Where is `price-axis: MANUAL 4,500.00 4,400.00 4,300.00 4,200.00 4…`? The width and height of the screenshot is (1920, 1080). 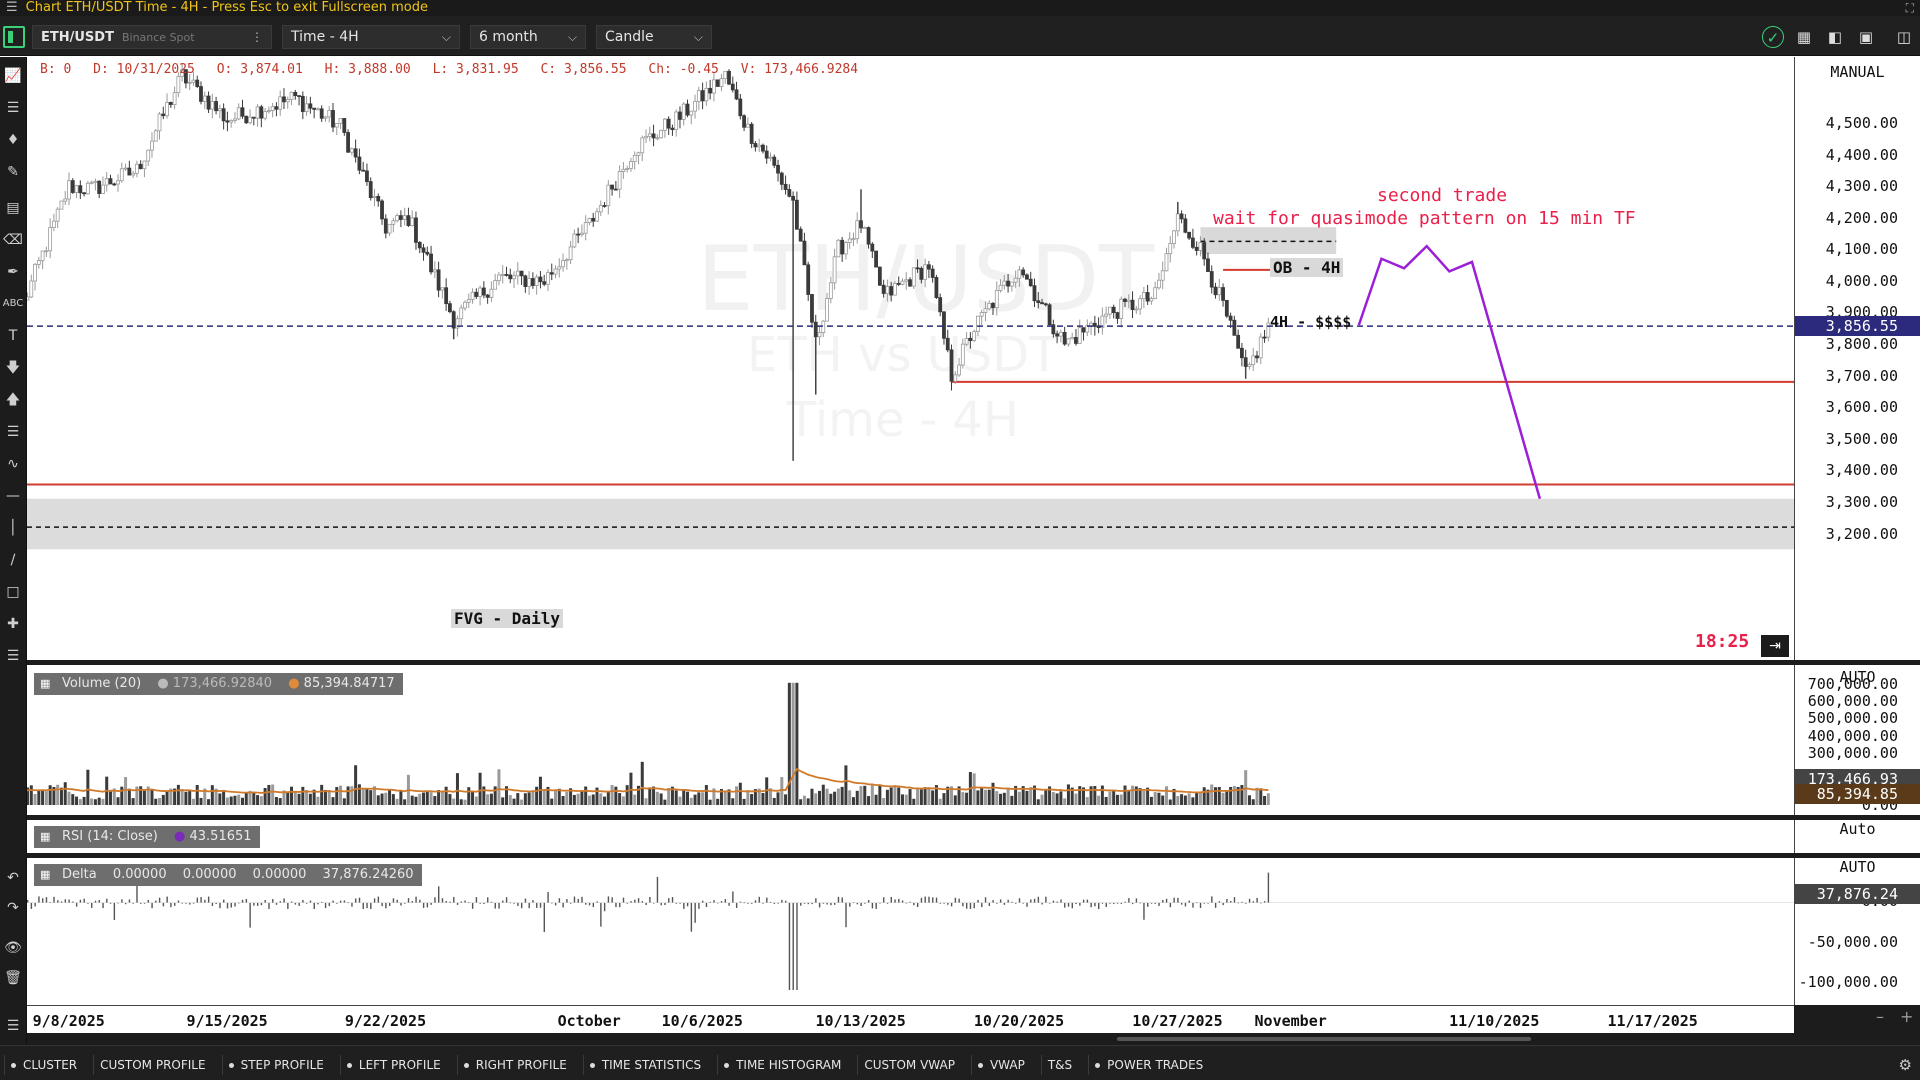 price-axis: MANUAL 4,500.00 4,400.00 4,300.00 4,200.00 4… is located at coordinates (1857, 358).